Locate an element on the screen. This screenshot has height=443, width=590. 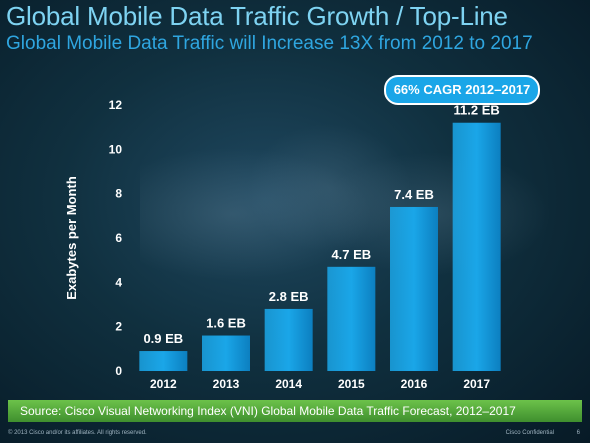
page-number: 6 is located at coordinates (578, 433).